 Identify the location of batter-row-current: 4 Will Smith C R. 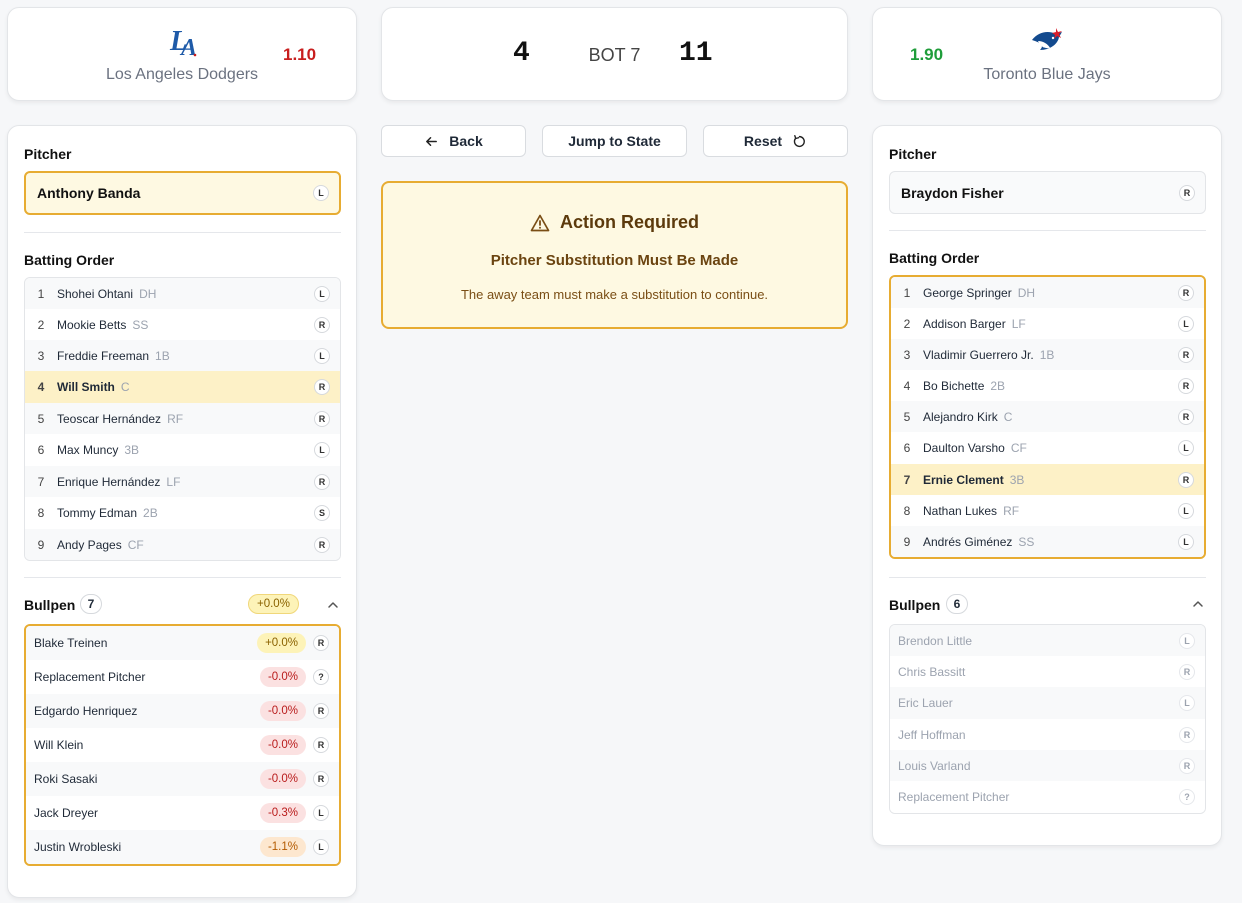
(182, 387).